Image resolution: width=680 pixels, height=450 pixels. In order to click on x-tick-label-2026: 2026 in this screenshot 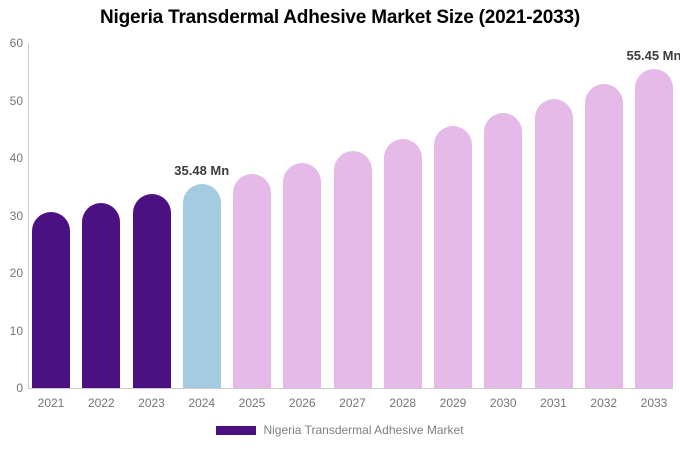, I will do `click(302, 403)`.